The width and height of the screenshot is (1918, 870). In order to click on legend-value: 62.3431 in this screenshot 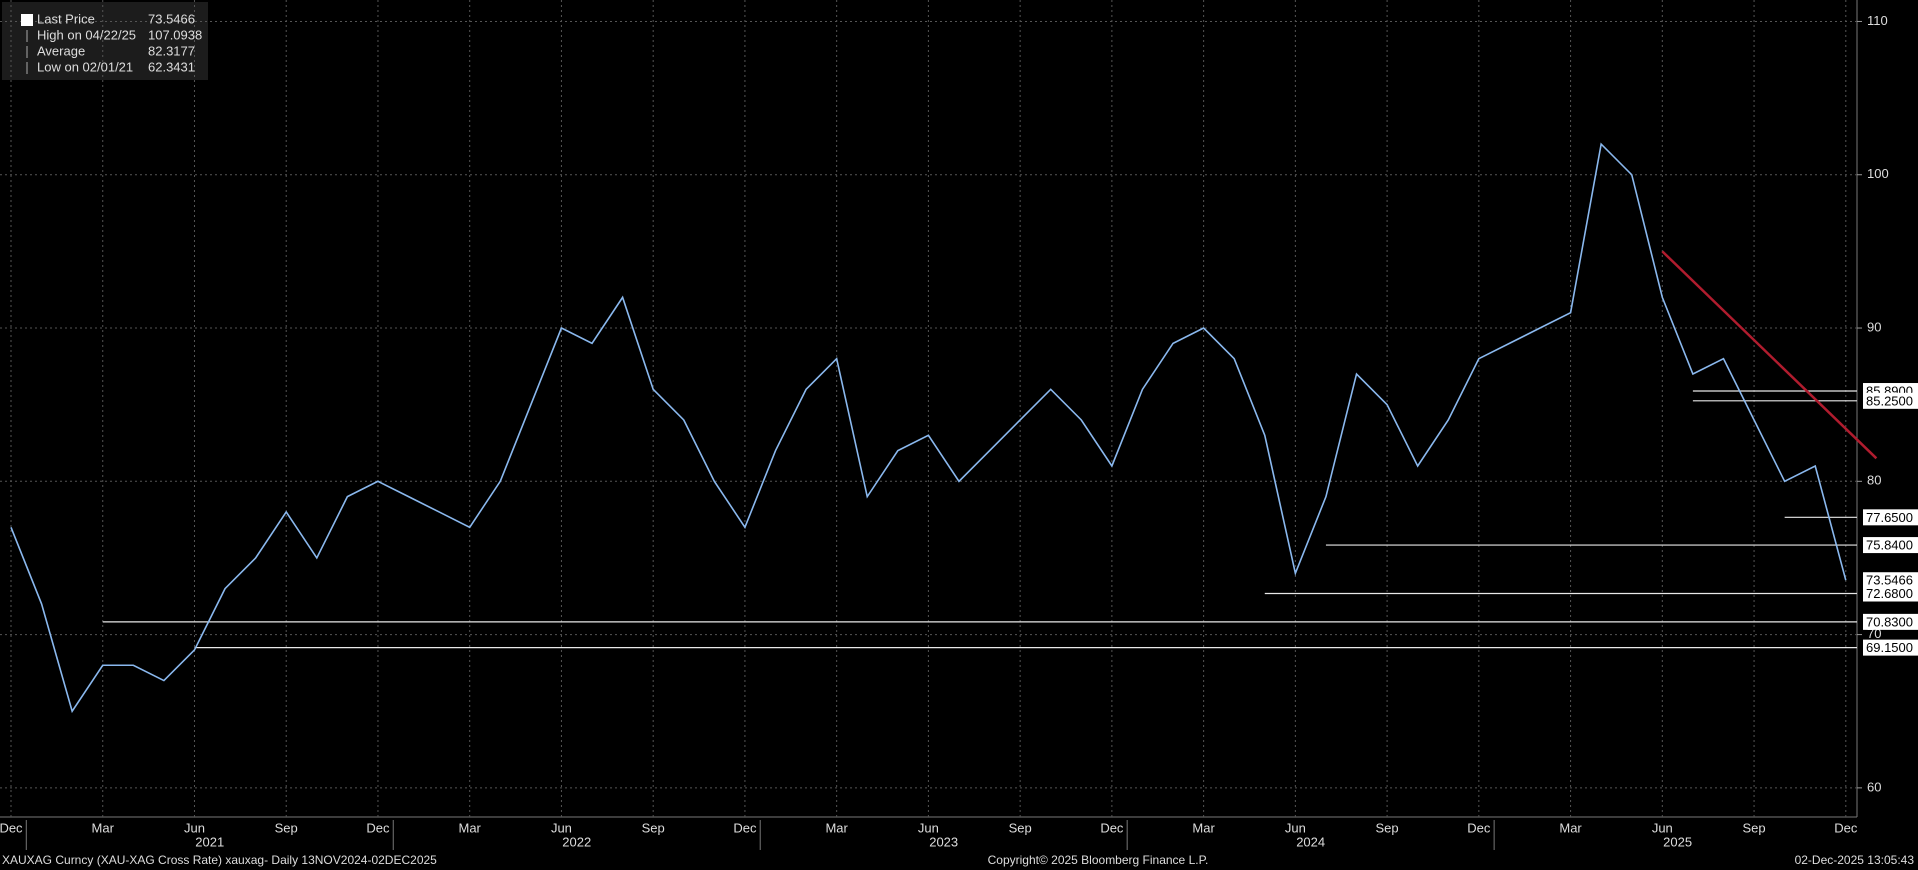, I will do `click(171, 66)`.